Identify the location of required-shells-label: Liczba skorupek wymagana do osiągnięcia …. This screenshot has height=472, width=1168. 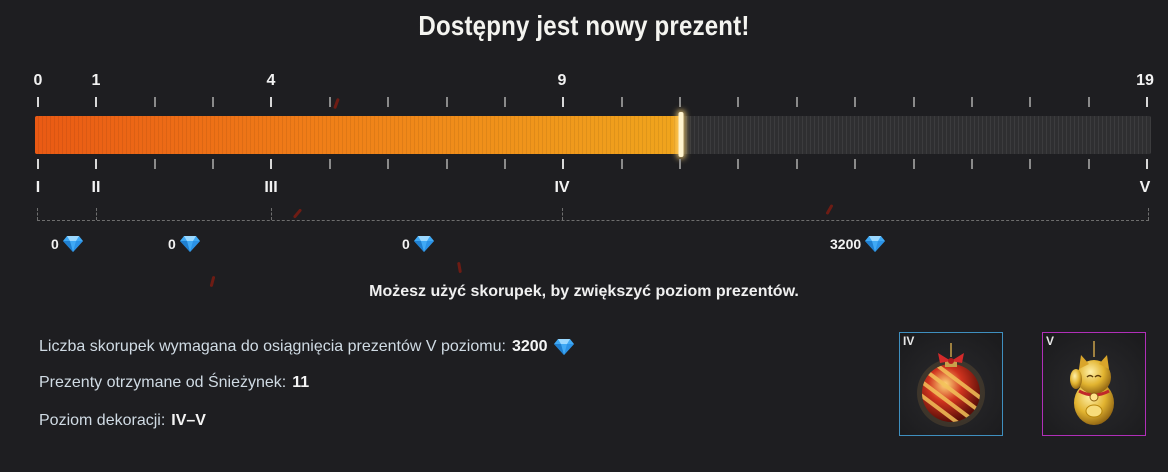
(272, 346).